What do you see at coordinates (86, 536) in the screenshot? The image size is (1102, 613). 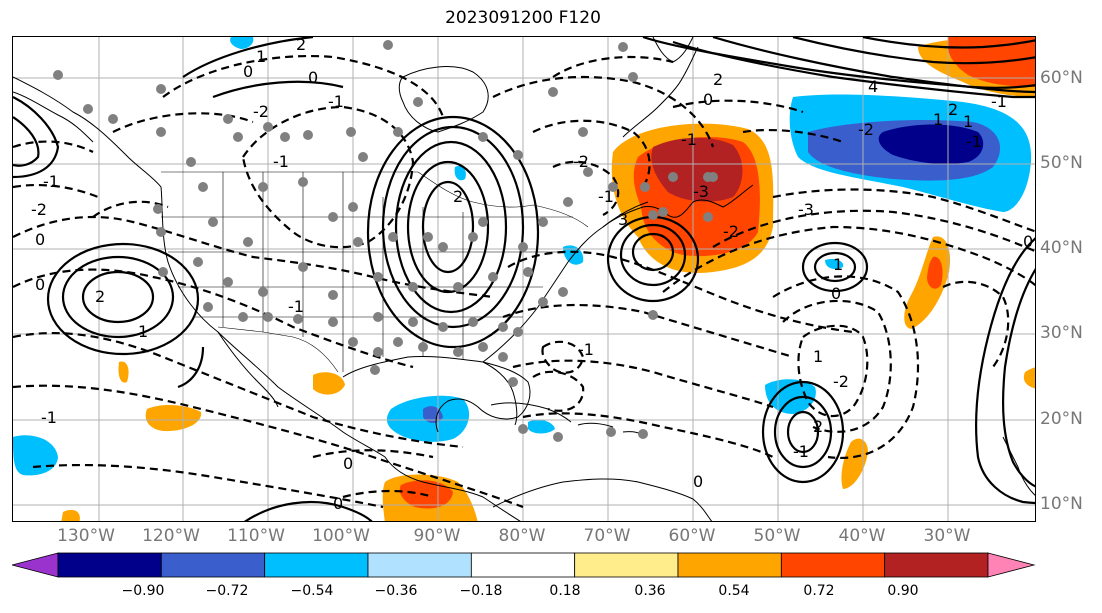 I see `longitude-label: 130°W` at bounding box center [86, 536].